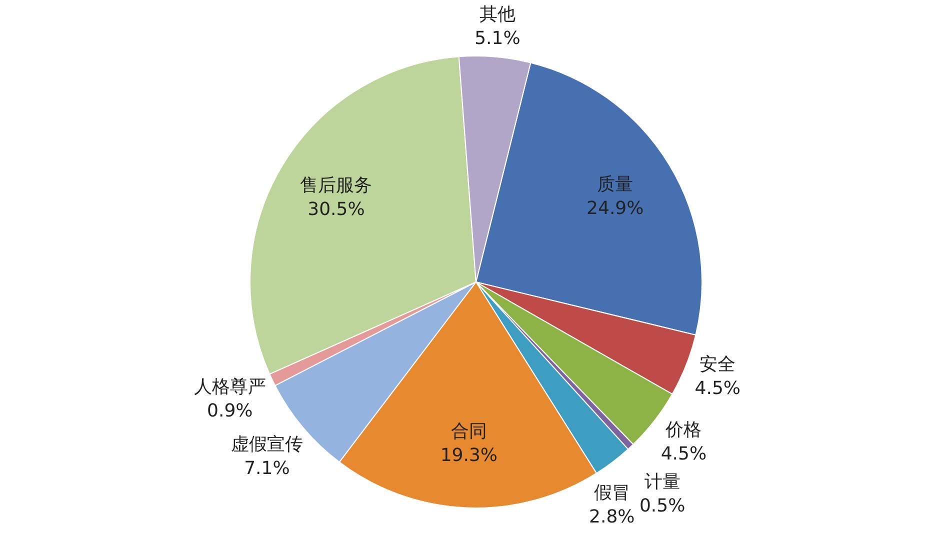 Image resolution: width=944 pixels, height=560 pixels. What do you see at coordinates (662, 505) in the screenshot?
I see `data-label: 0.5%` at bounding box center [662, 505].